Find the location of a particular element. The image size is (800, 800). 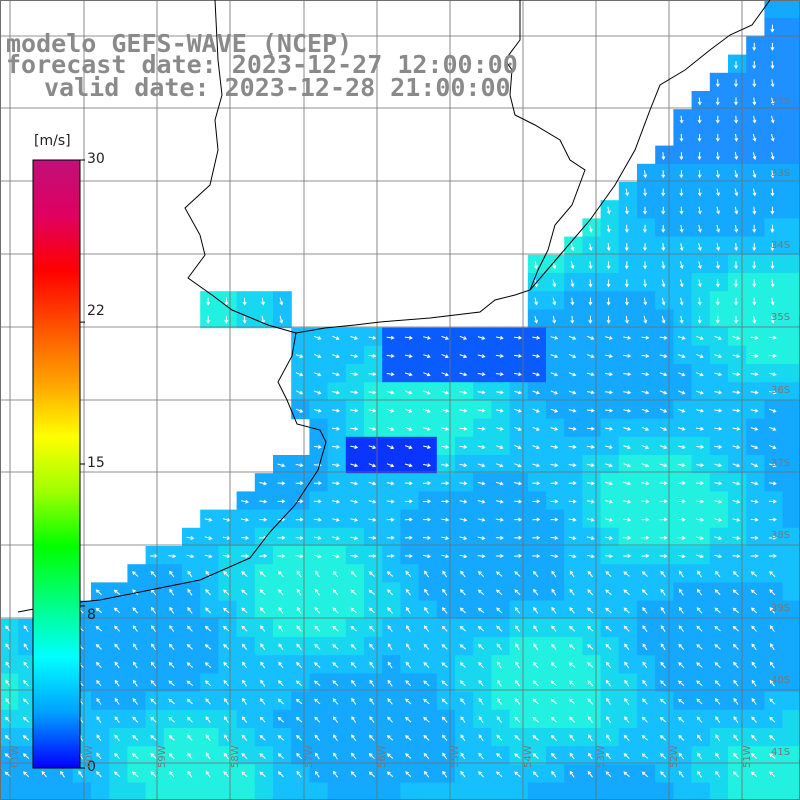

lat-label-37s: 37S is located at coordinates (781, 463).